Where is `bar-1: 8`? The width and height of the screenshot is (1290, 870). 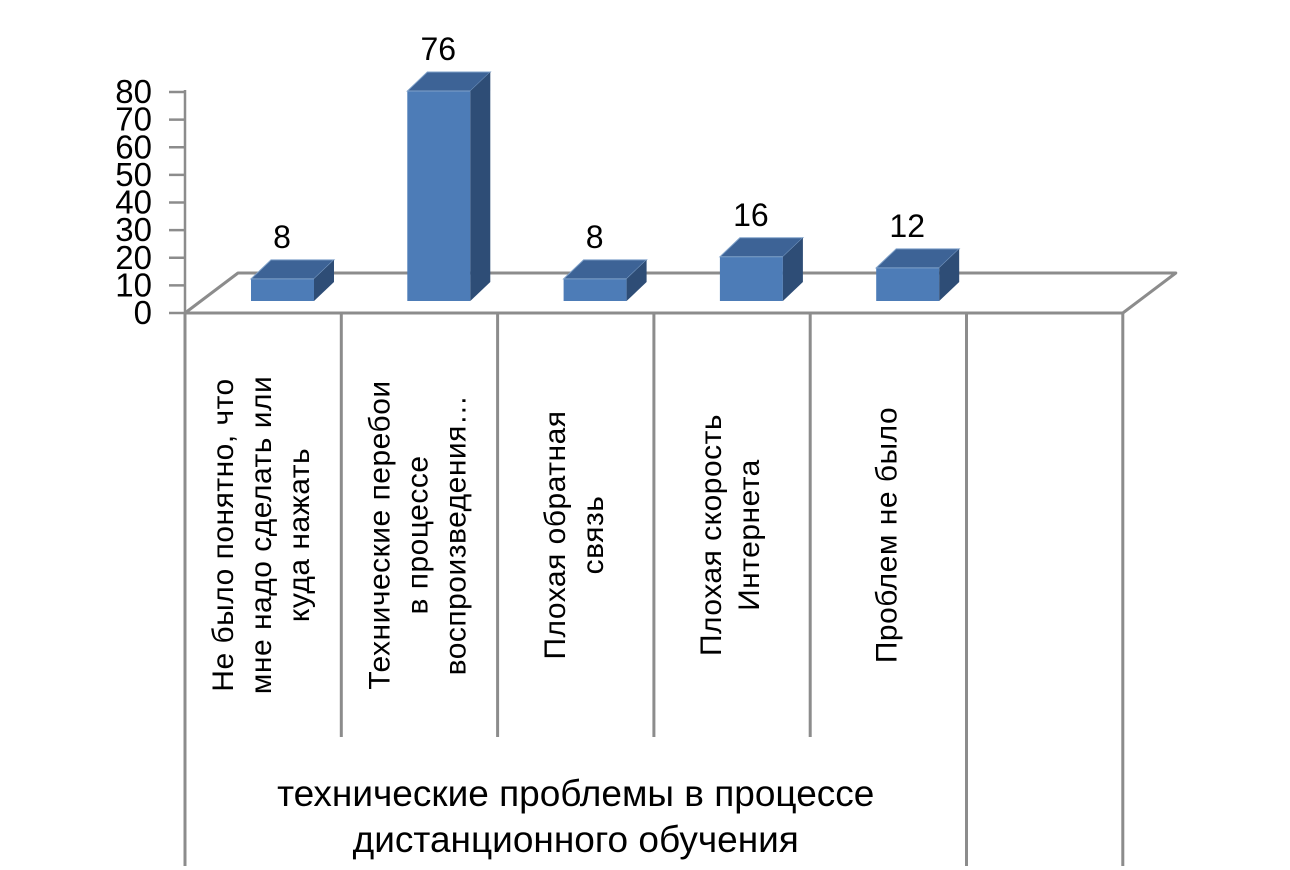 bar-1: 8 is located at coordinates (292, 260).